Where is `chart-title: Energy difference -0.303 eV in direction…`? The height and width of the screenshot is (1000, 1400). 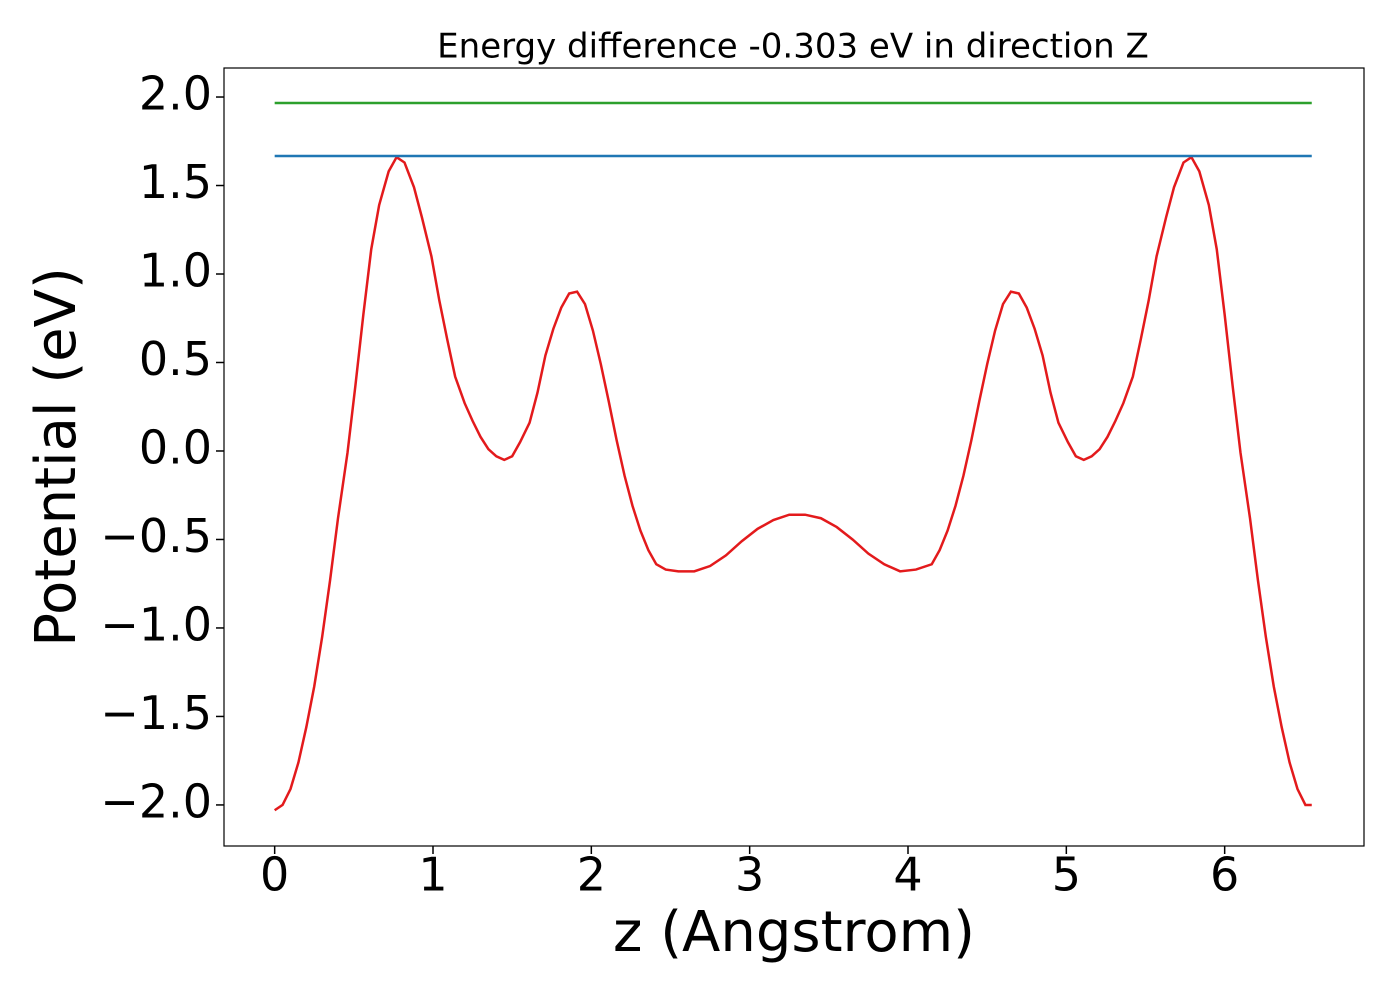
chart-title: Energy difference -0.303 eV in direction… is located at coordinates (793, 47).